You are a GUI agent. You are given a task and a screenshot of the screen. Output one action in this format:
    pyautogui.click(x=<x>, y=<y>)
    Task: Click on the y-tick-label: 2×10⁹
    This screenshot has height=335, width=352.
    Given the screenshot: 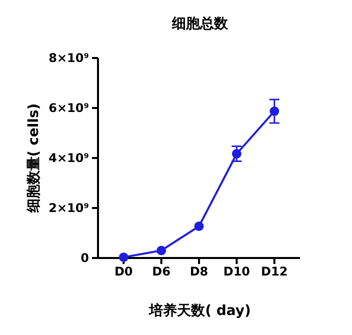 What is the action you would take?
    pyautogui.click(x=68, y=207)
    